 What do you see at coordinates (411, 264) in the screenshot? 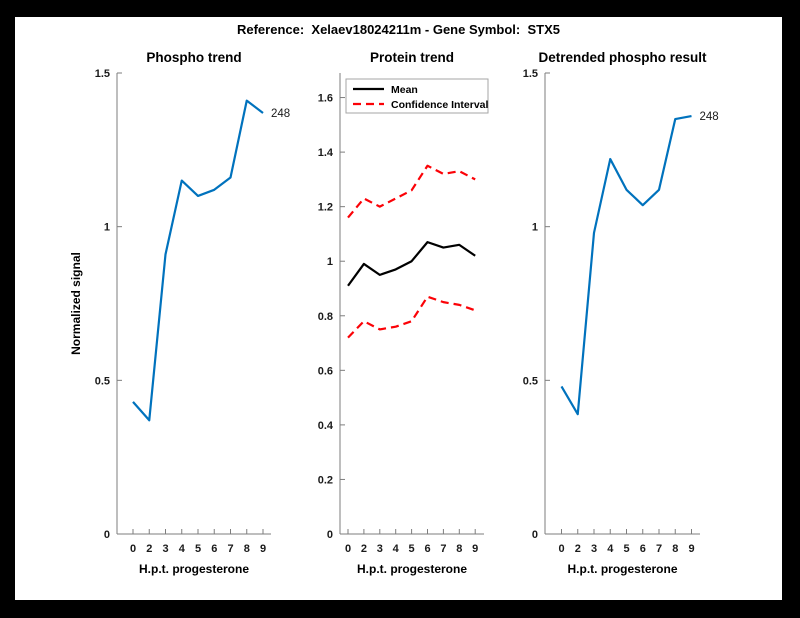
I see `mean-line` at bounding box center [411, 264].